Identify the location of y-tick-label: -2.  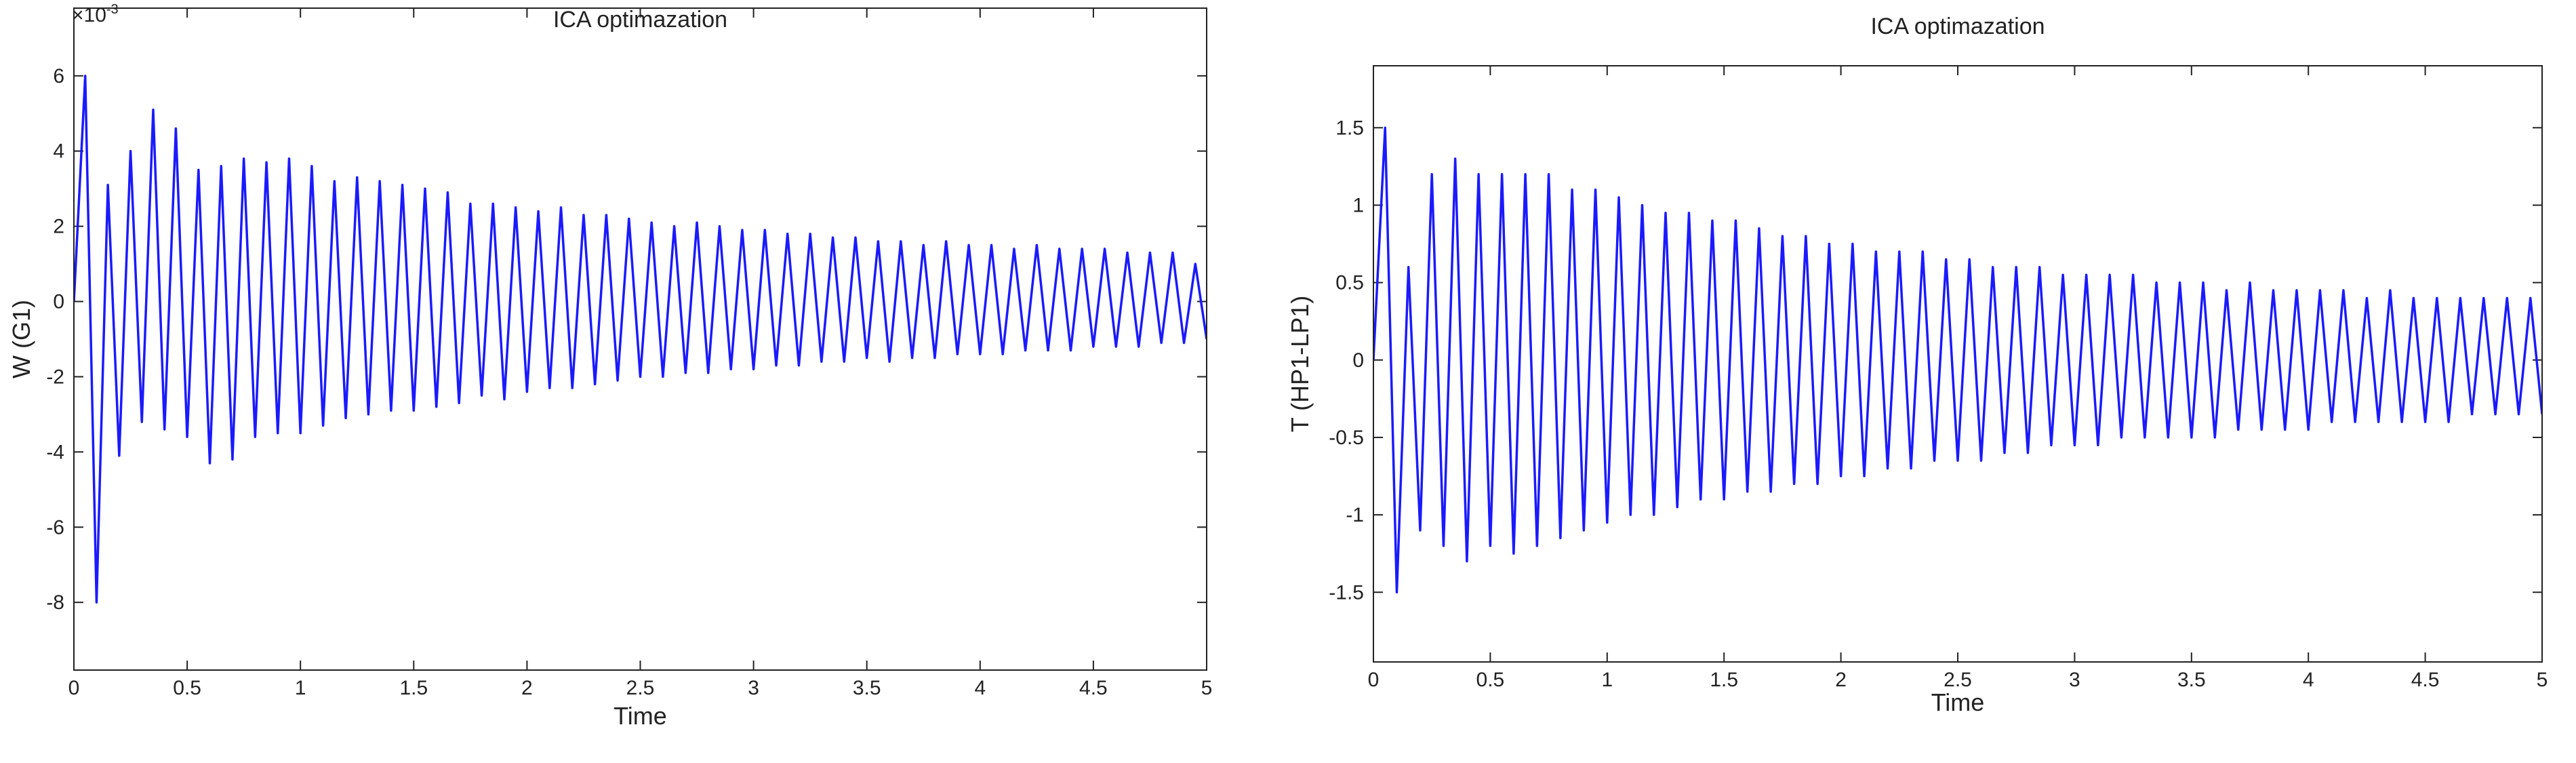
(55, 377).